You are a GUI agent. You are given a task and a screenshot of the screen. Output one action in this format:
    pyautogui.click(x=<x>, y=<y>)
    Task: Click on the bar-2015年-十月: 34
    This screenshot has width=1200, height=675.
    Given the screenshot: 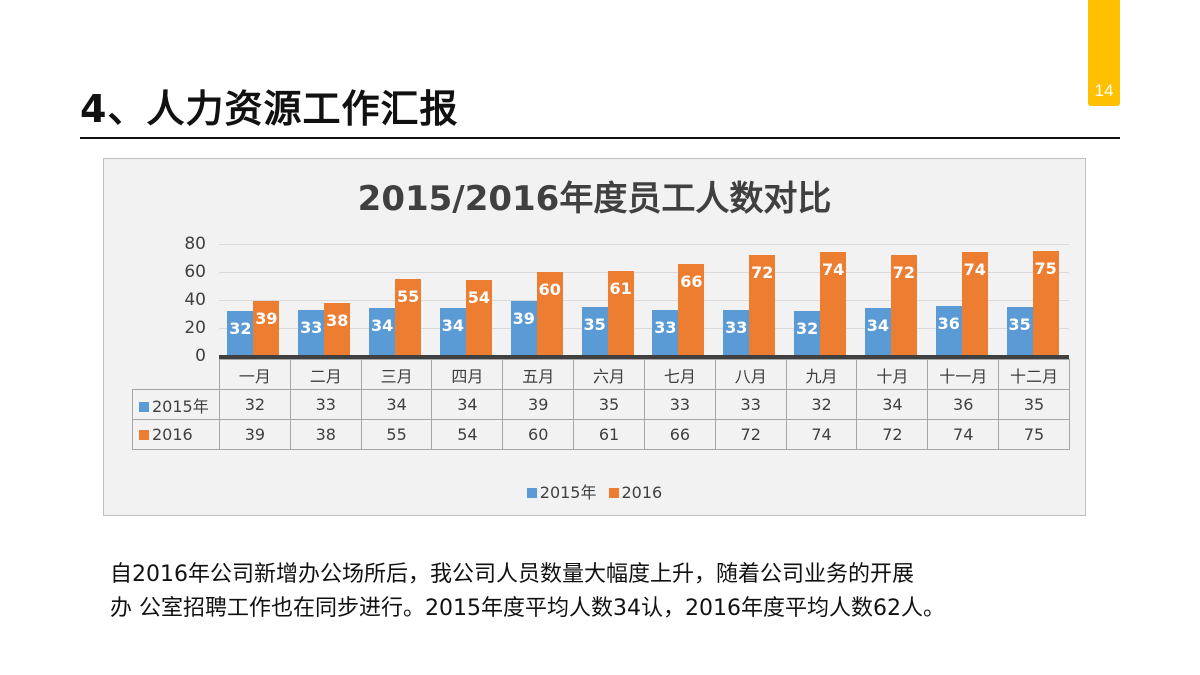 What is the action you would take?
    pyautogui.click(x=877, y=332)
    